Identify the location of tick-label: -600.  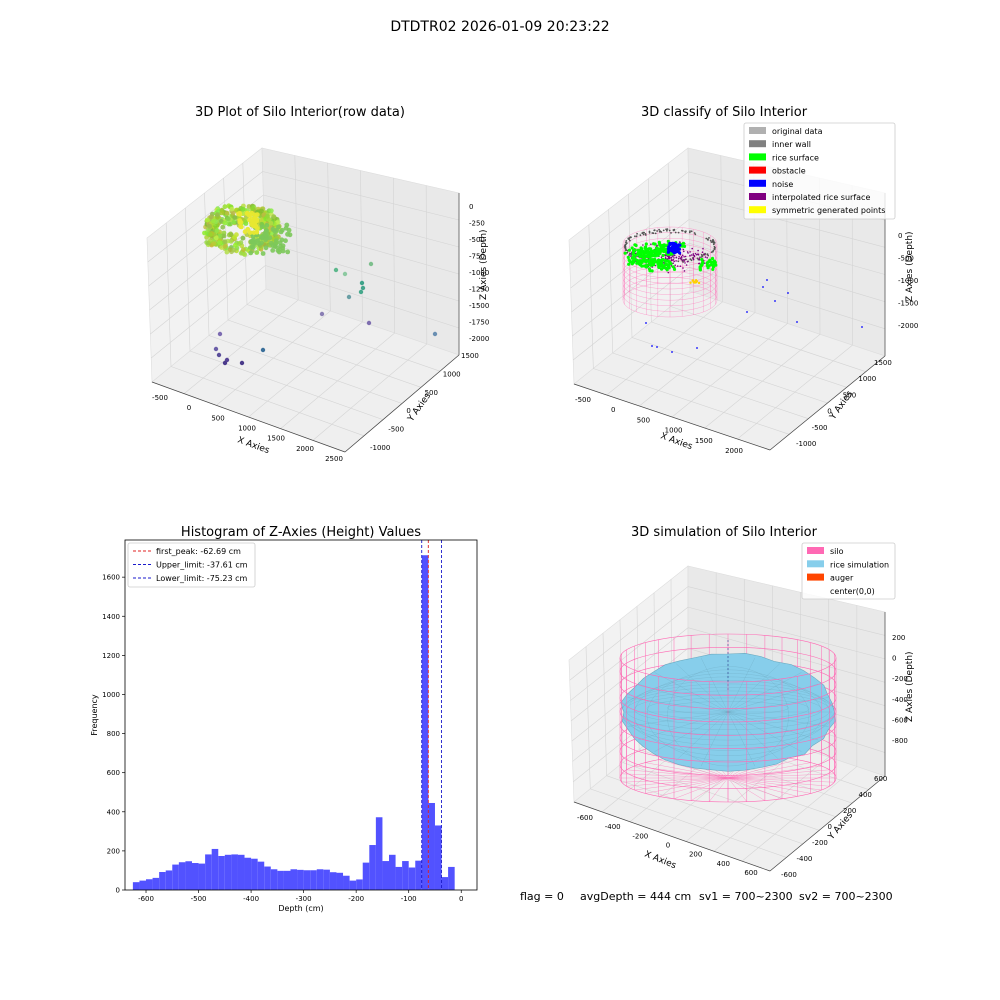
(900, 720).